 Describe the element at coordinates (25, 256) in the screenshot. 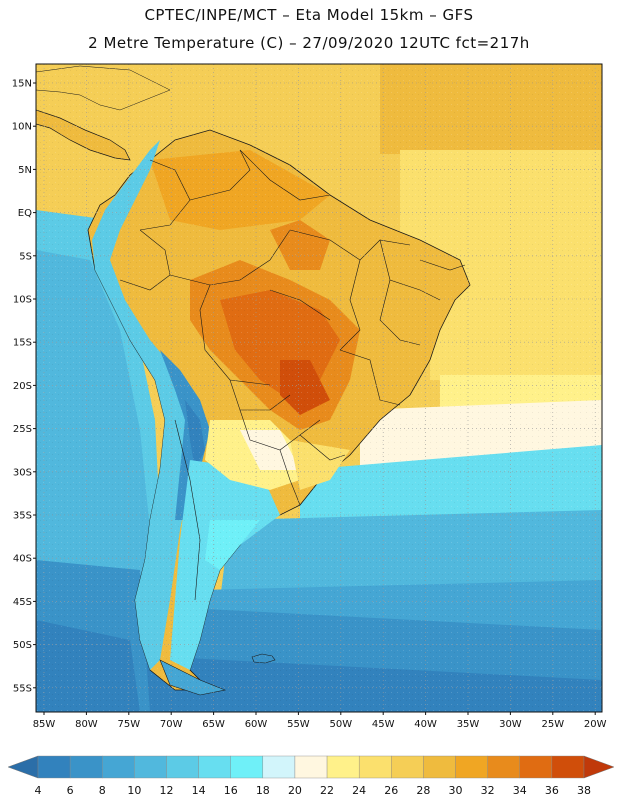

I see `lat-tick-label: 5S` at that location.